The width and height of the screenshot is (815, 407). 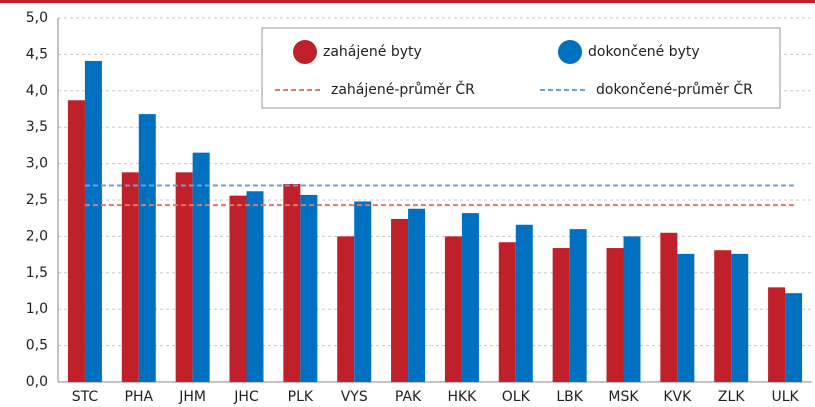 What do you see at coordinates (644, 52) in the screenshot?
I see `legend-label: dokončené byty` at bounding box center [644, 52].